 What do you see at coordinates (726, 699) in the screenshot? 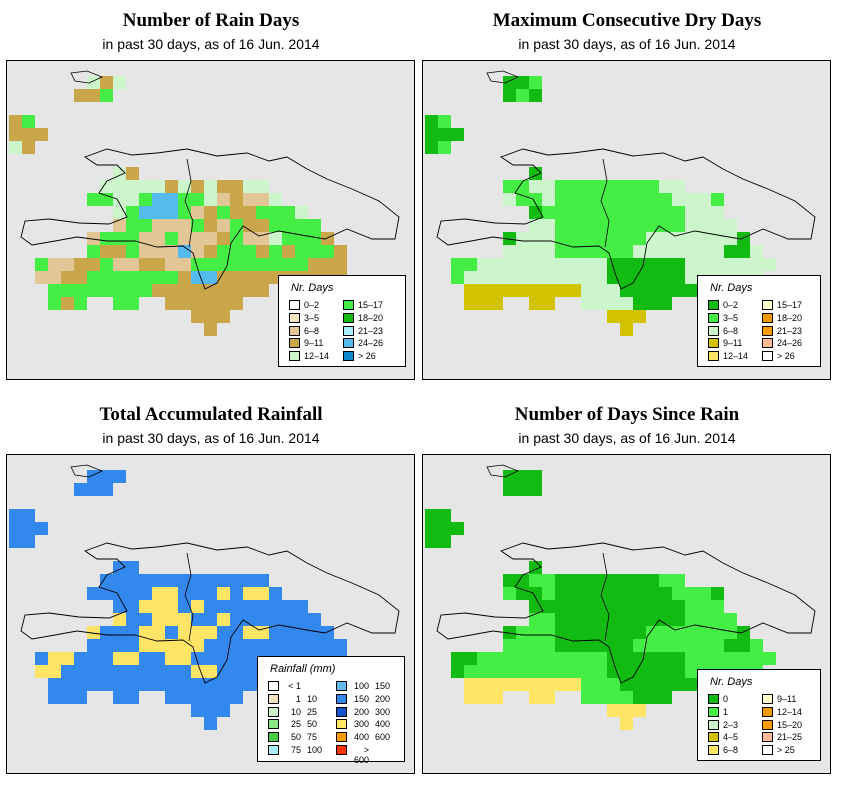
I see `legend-label: 0` at bounding box center [726, 699].